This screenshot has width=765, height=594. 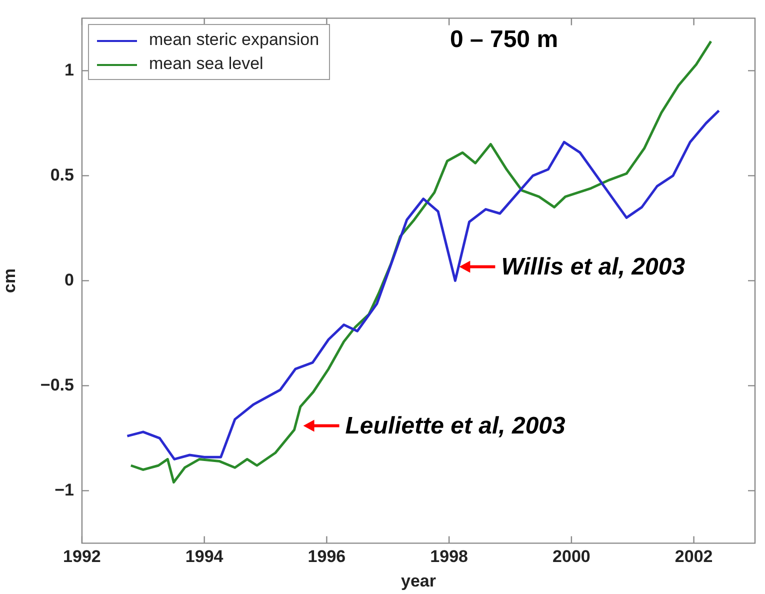 What do you see at coordinates (593, 266) in the screenshot?
I see `annotation: Willis et al, 2003` at bounding box center [593, 266].